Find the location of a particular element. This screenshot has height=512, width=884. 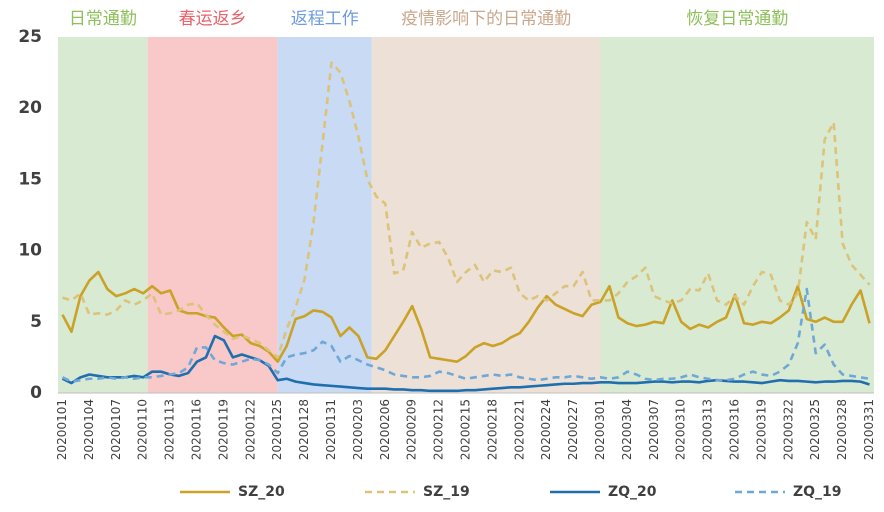

x-tick-label: 20200328 is located at coordinates (842, 429).